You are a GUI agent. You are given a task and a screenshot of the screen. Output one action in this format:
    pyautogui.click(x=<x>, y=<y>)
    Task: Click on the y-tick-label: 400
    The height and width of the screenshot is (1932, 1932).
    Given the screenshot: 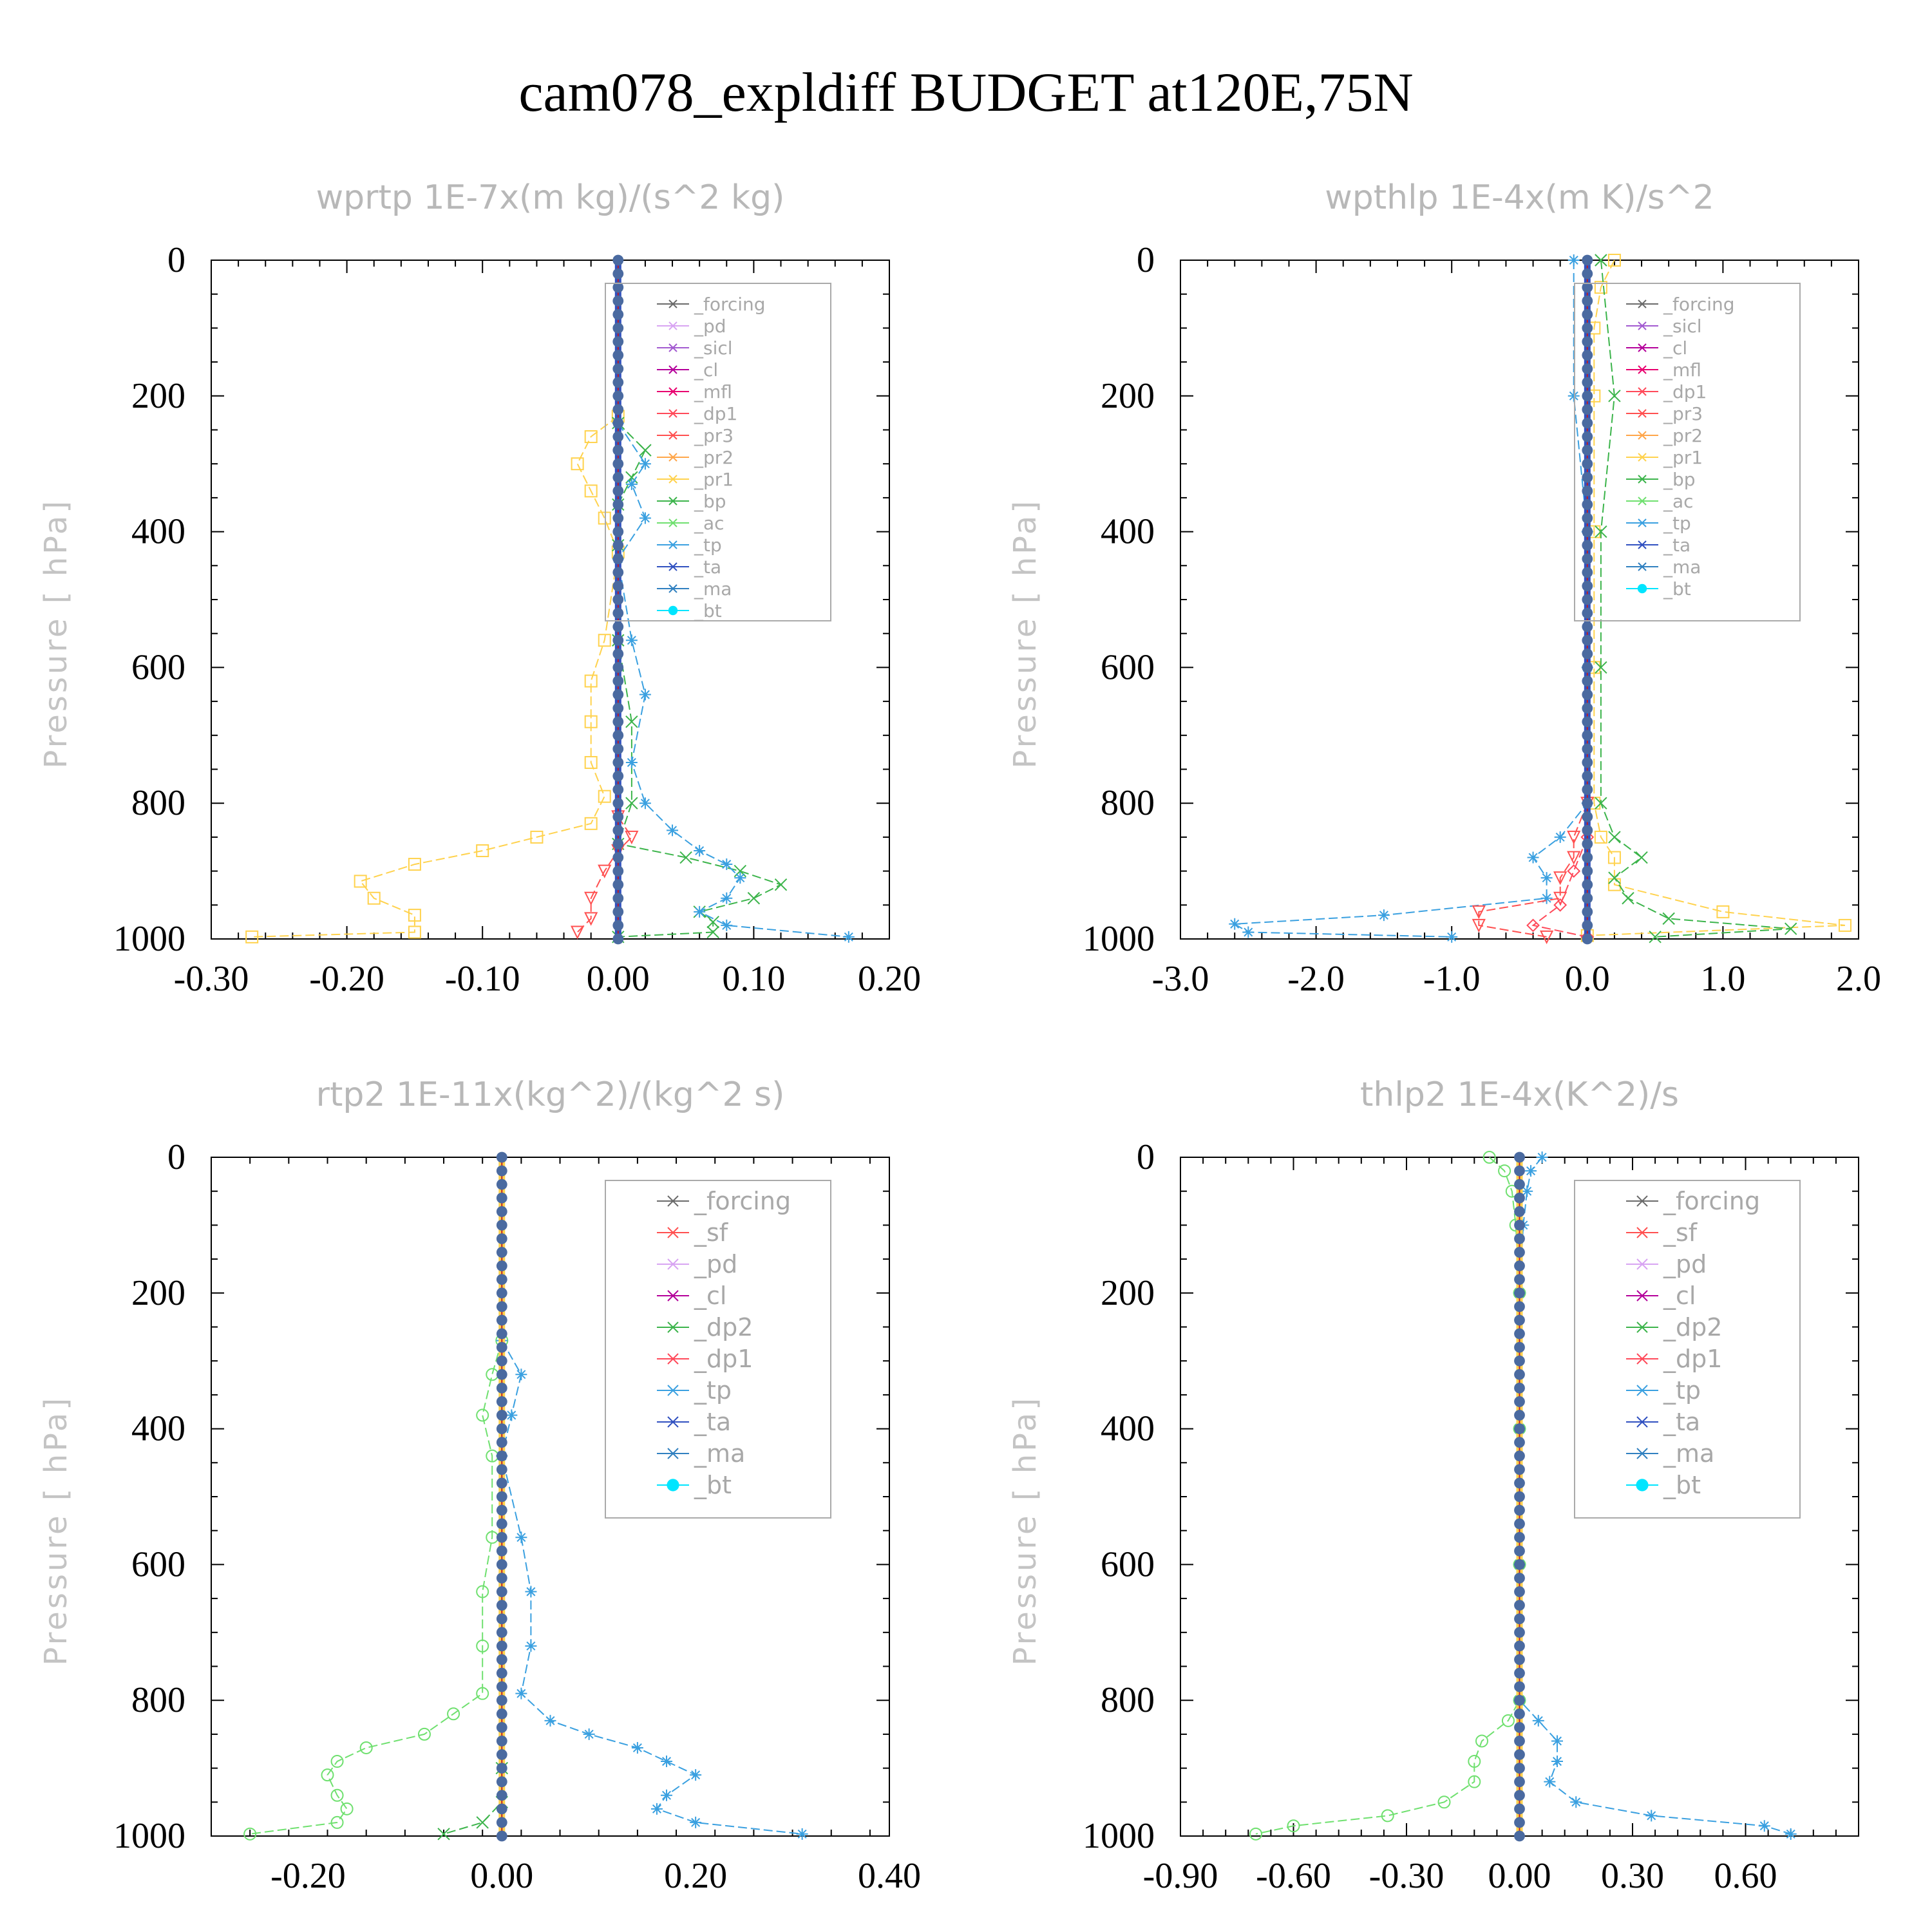 What is the action you would take?
    pyautogui.click(x=1128, y=532)
    